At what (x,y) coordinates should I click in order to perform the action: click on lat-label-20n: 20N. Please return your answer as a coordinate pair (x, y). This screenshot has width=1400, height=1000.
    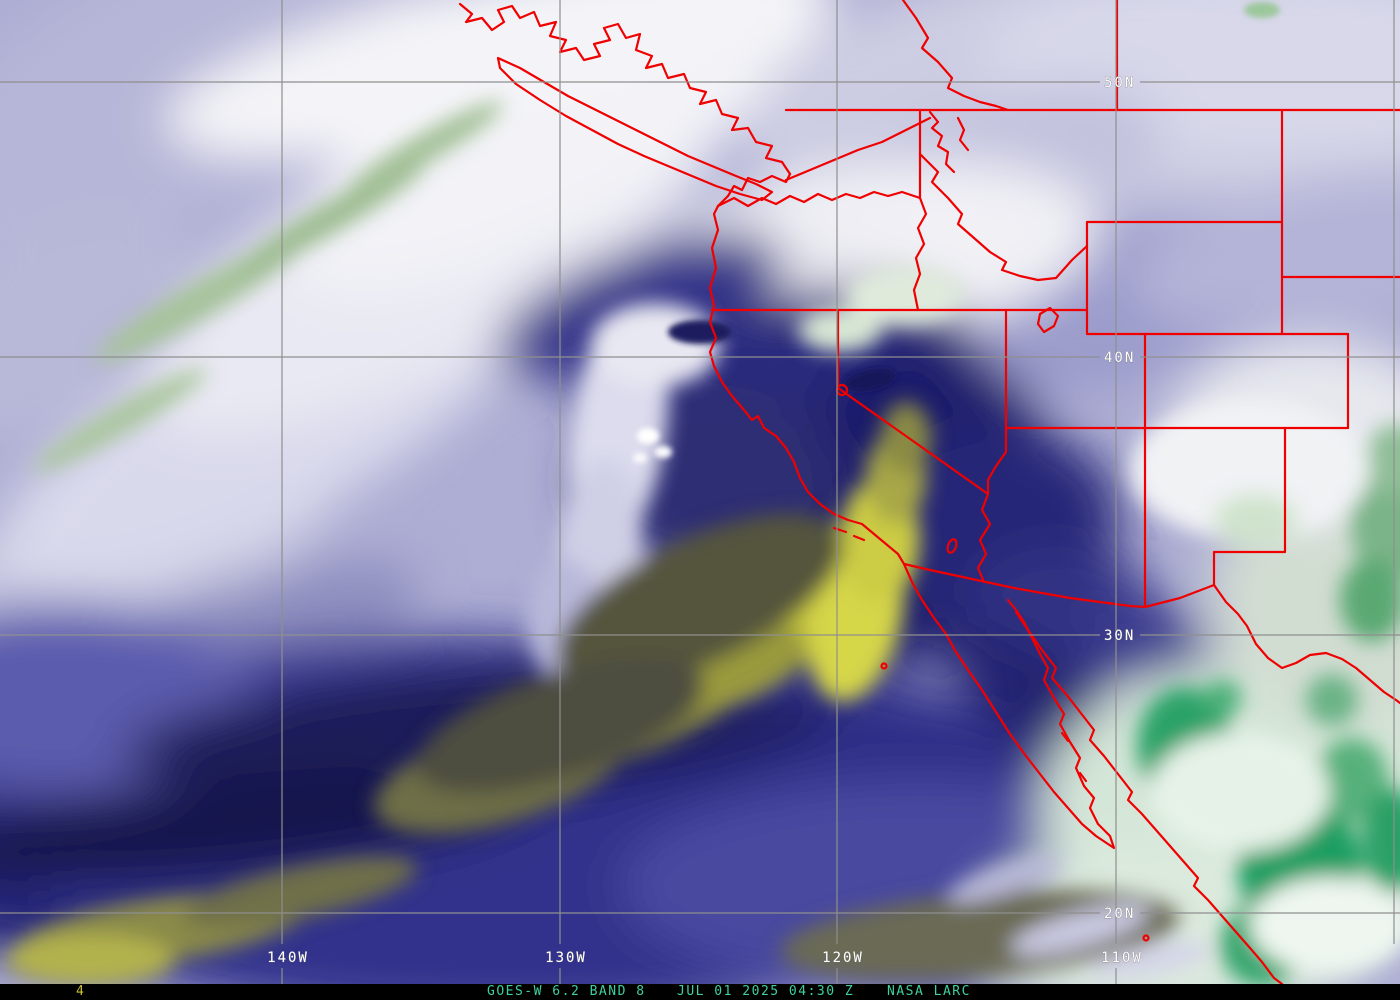
    Looking at the image, I should click on (1119, 914).